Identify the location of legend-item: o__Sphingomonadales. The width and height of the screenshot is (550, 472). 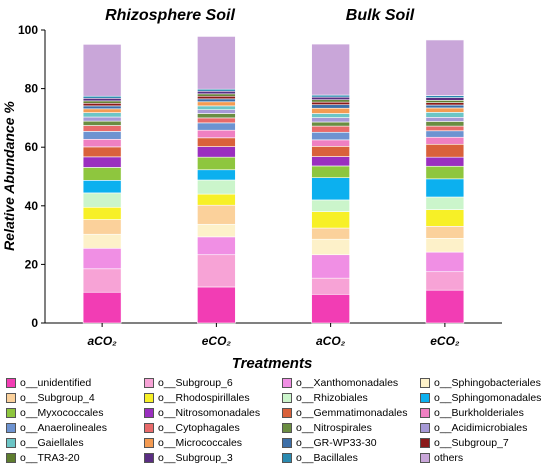
(480, 398).